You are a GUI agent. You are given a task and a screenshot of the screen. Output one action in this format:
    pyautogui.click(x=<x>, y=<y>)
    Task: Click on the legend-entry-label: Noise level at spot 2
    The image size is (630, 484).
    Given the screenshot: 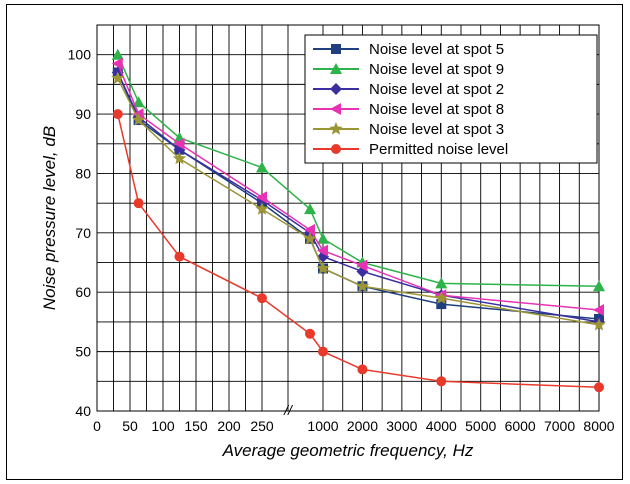 What is the action you would take?
    pyautogui.click(x=436, y=89)
    